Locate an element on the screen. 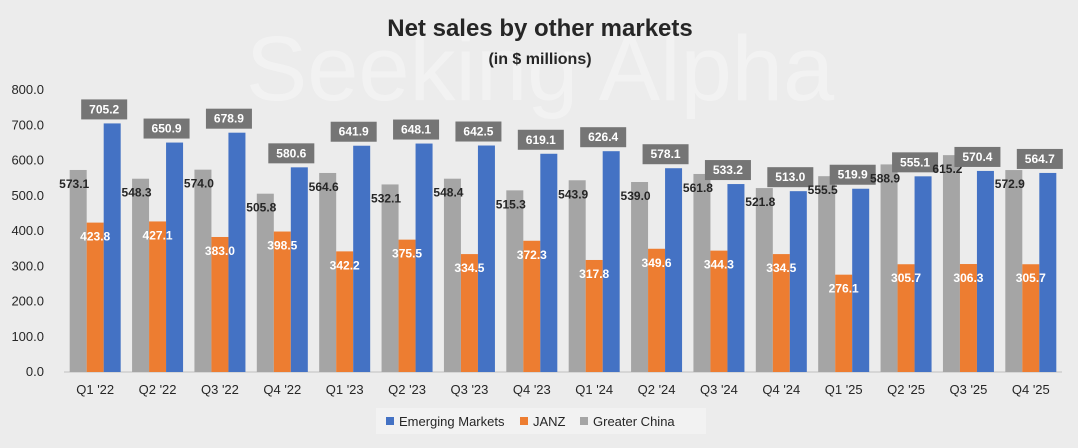 This screenshot has height=448, width=1078. data-label-greater-china: 548.3 is located at coordinates (137, 193).